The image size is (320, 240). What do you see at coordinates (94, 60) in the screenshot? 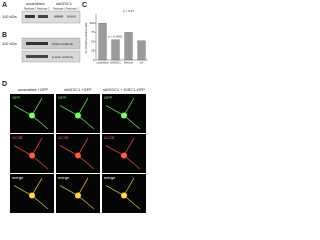
I see `y-tick-label: 0` at bounding box center [94, 60].